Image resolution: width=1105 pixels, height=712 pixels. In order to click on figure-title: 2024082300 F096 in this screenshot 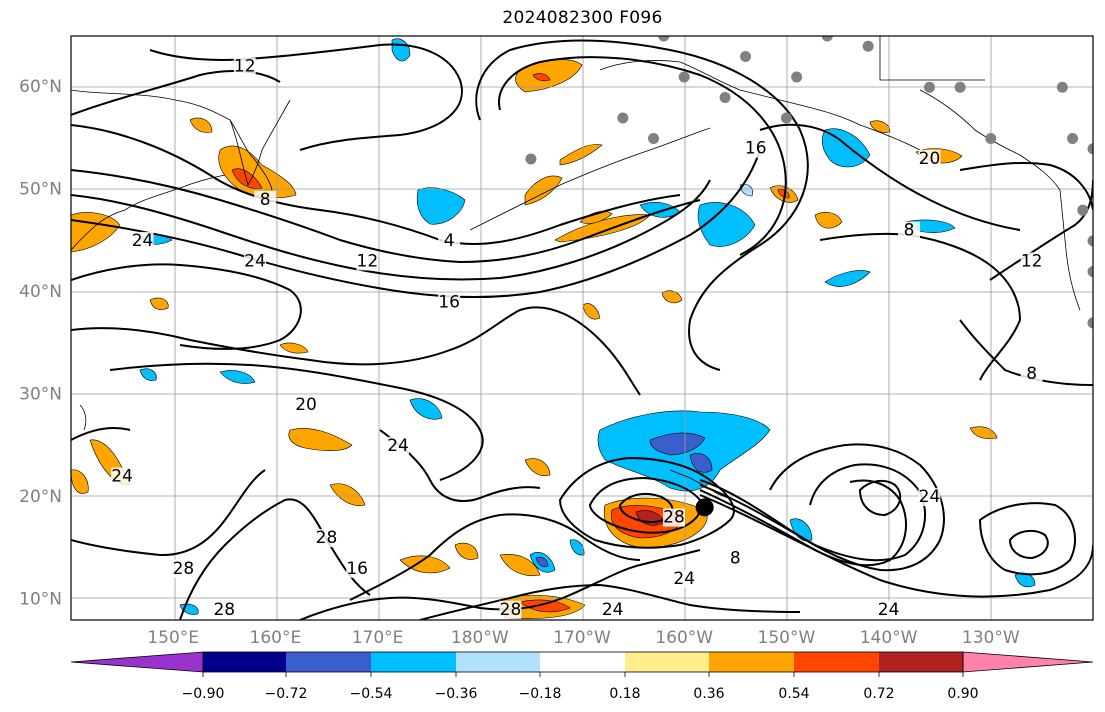, I will do `click(582, 18)`.